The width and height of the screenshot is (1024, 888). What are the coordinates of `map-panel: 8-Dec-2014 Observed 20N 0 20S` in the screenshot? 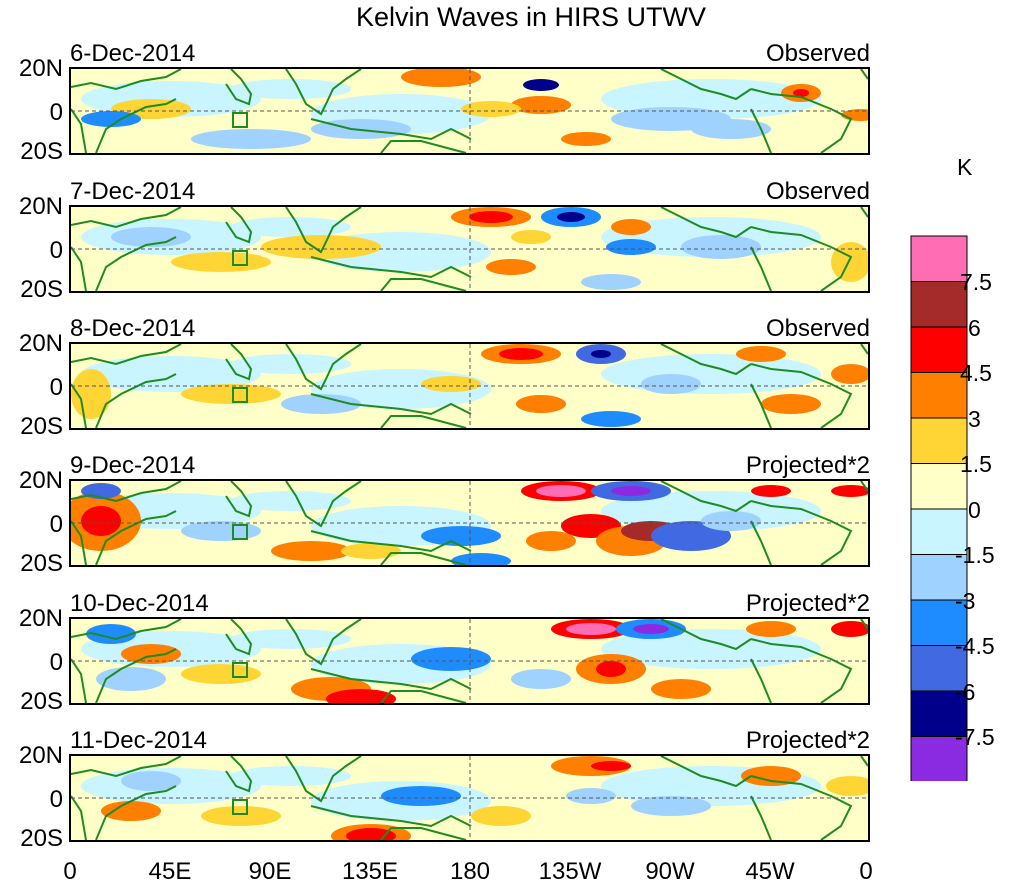 It's located at (440, 384).